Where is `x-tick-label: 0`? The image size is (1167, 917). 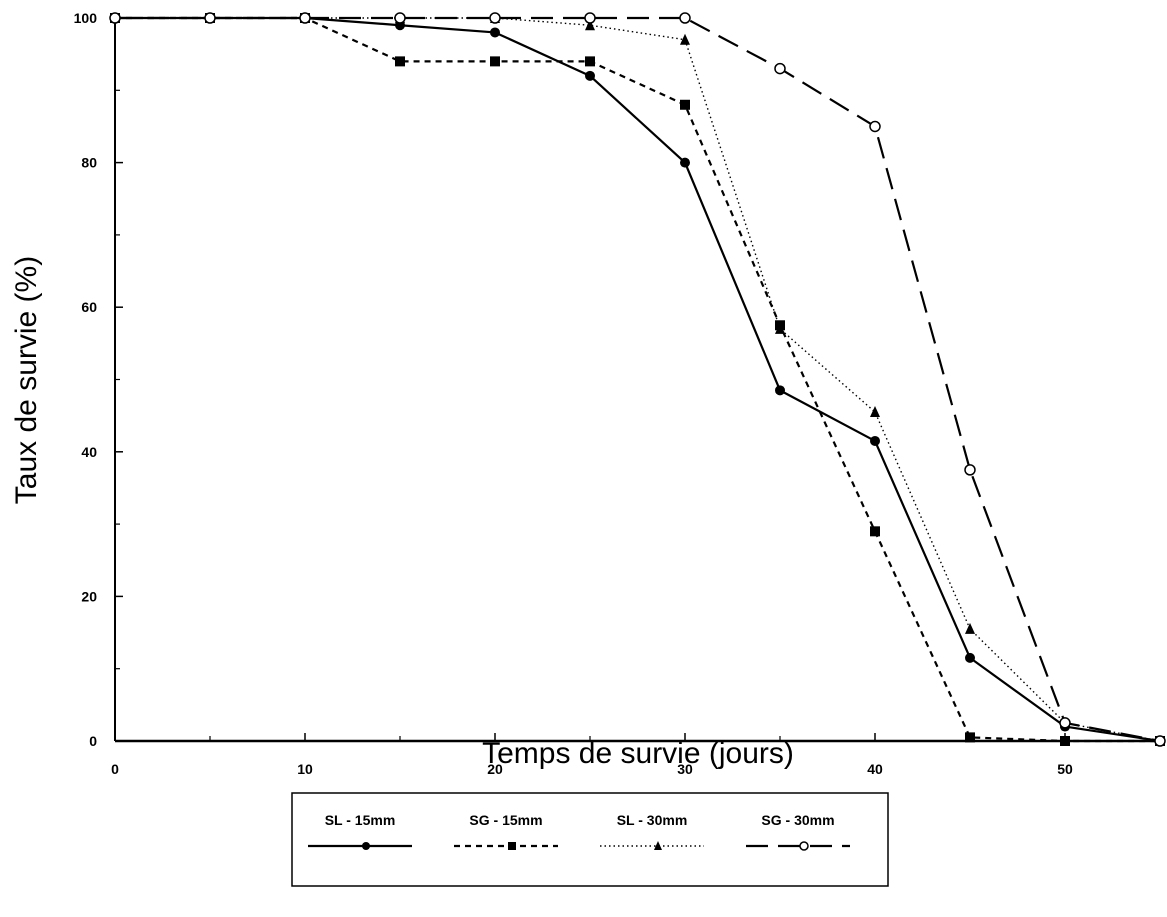
x-tick-label: 0 is located at coordinates (115, 769).